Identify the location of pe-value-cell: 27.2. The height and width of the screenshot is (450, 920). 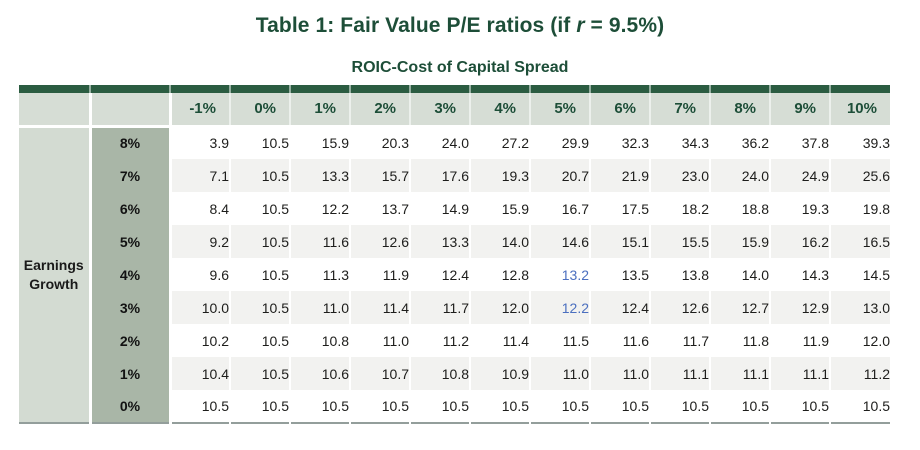
(499, 142).